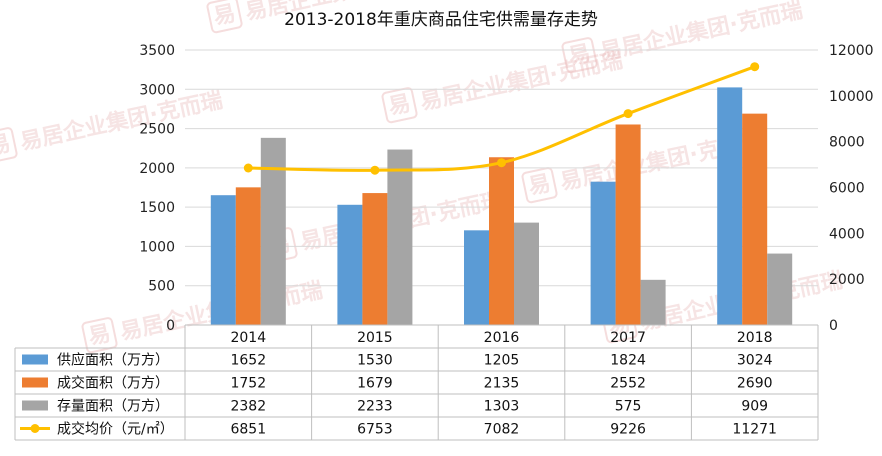 This screenshot has height=456, width=882. What do you see at coordinates (113, 407) in the screenshot?
I see `legend-label: 存量面积（万方）` at bounding box center [113, 407].